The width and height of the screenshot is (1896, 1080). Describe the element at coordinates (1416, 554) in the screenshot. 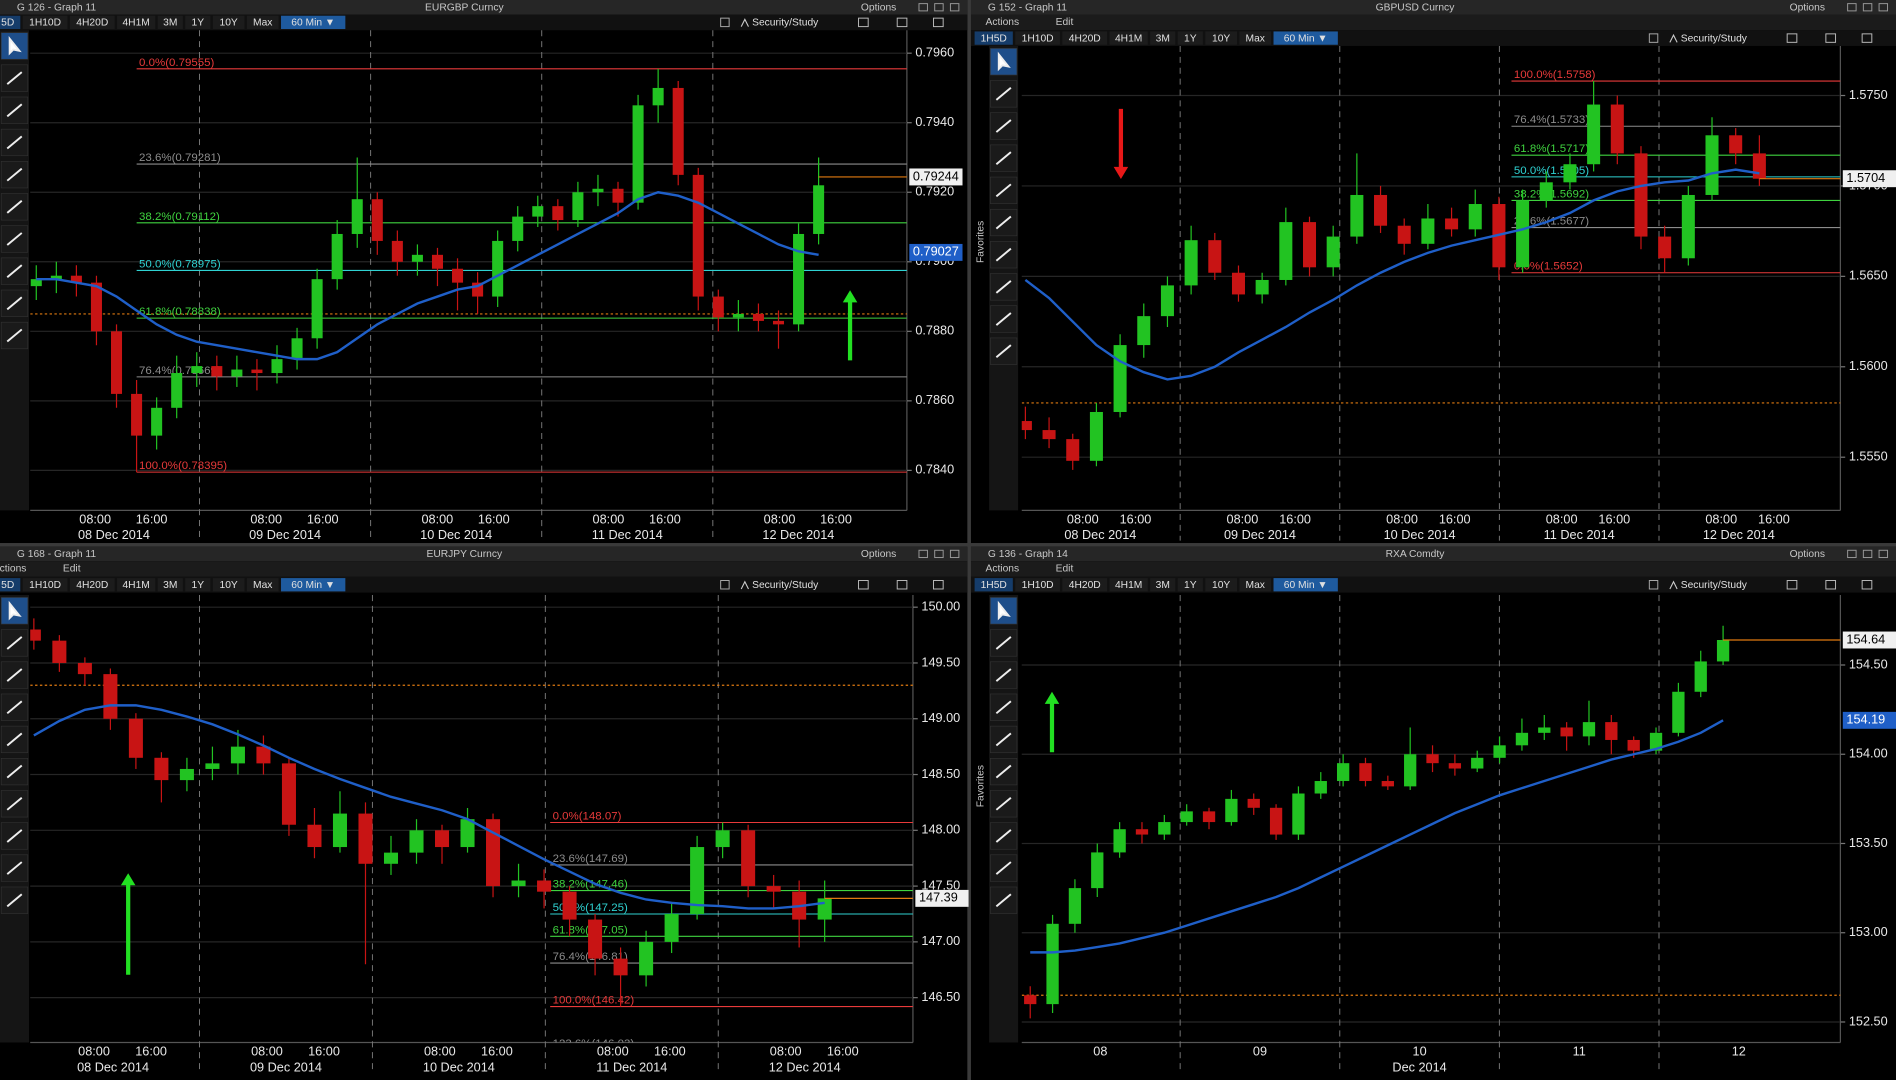

I see `security-name: RXA Comdty` at that location.